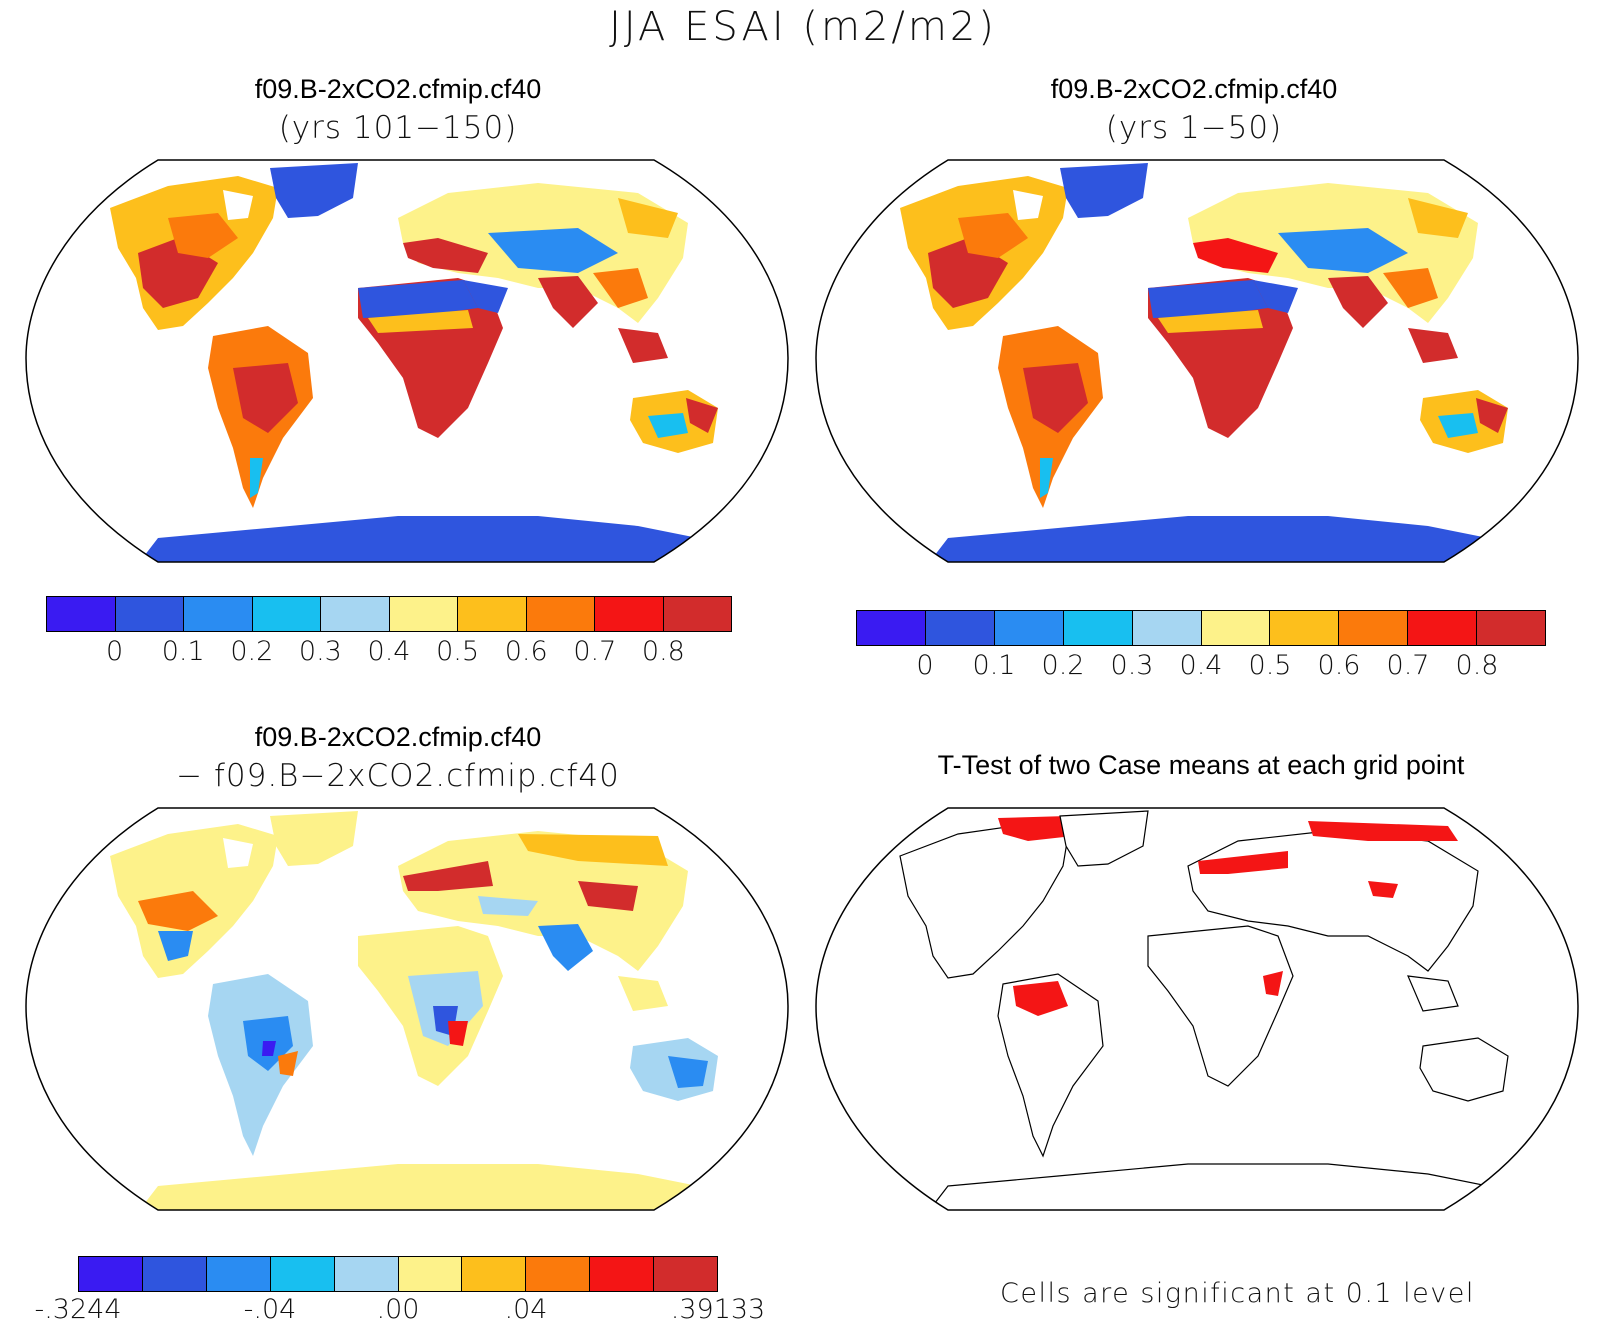 This screenshot has height=1328, width=1606. What do you see at coordinates (1050, 1065) in the screenshot?
I see `land-south-america` at bounding box center [1050, 1065].